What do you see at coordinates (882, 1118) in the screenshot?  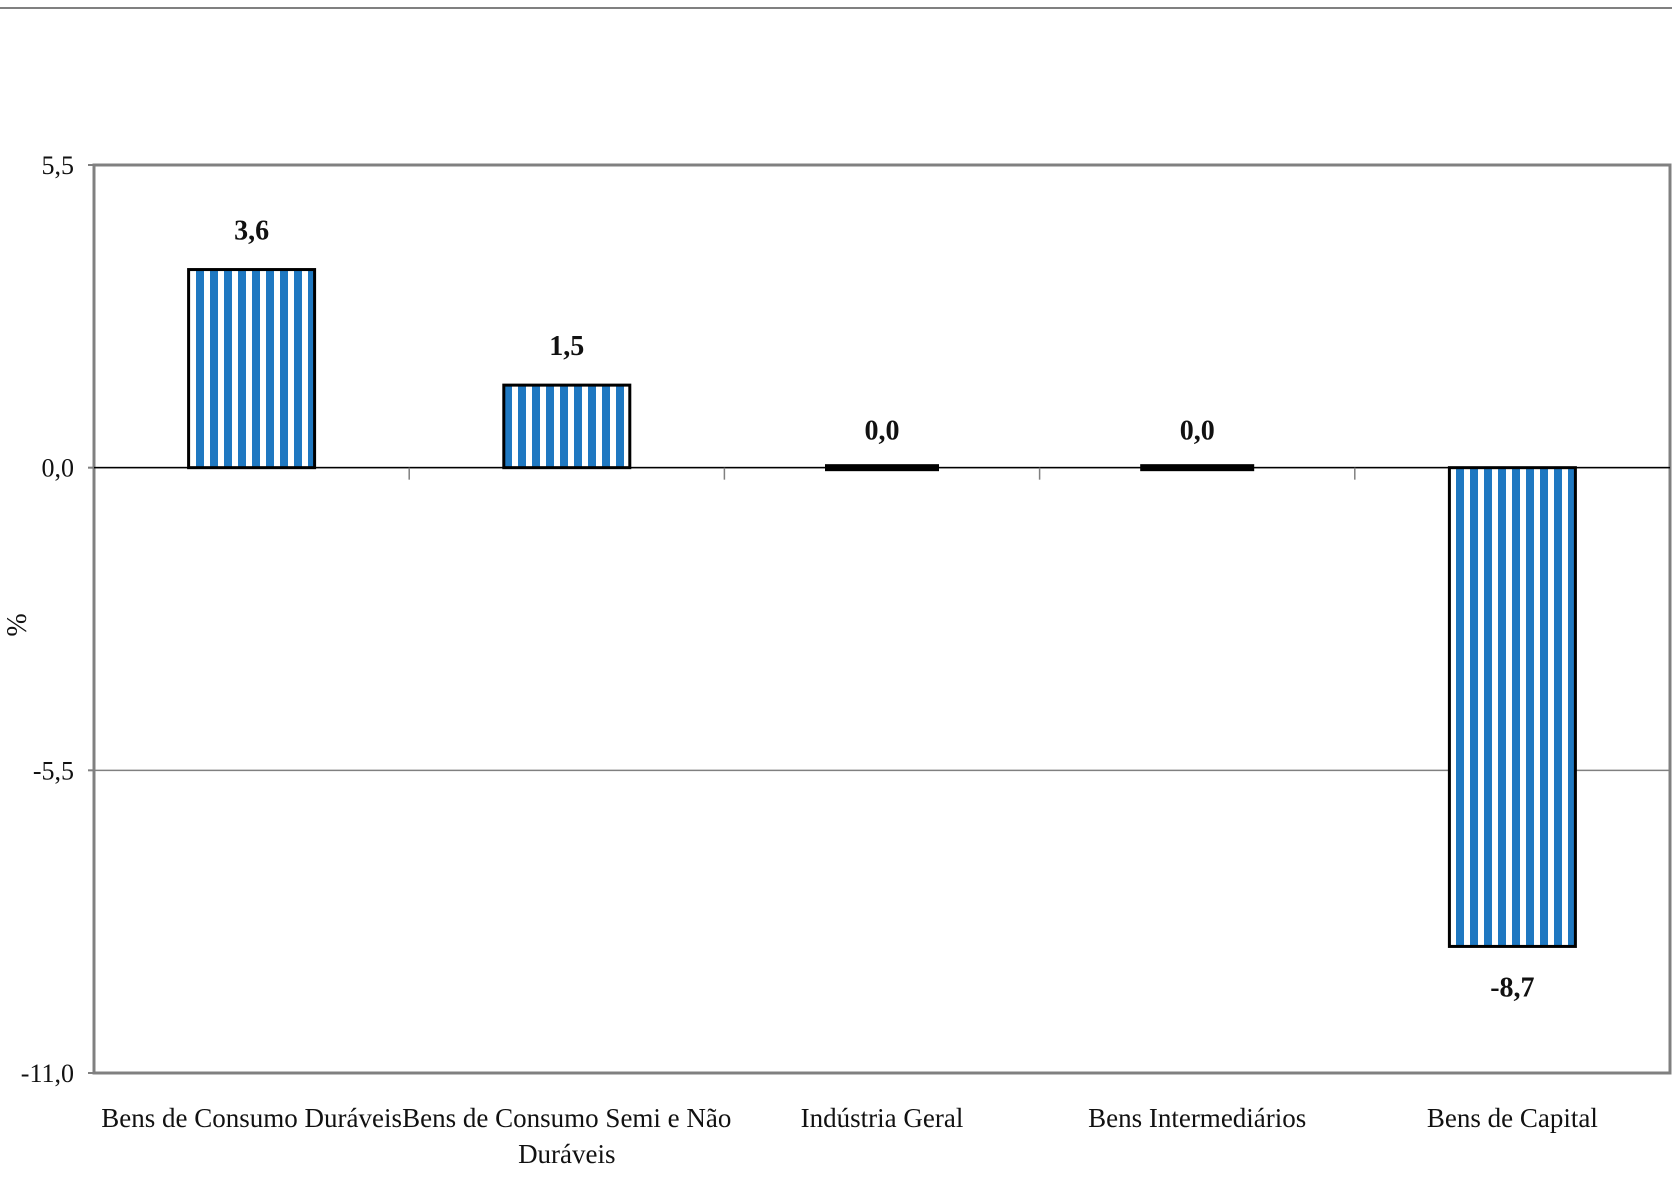 I see `x-tick-label: Indústria Geral` at bounding box center [882, 1118].